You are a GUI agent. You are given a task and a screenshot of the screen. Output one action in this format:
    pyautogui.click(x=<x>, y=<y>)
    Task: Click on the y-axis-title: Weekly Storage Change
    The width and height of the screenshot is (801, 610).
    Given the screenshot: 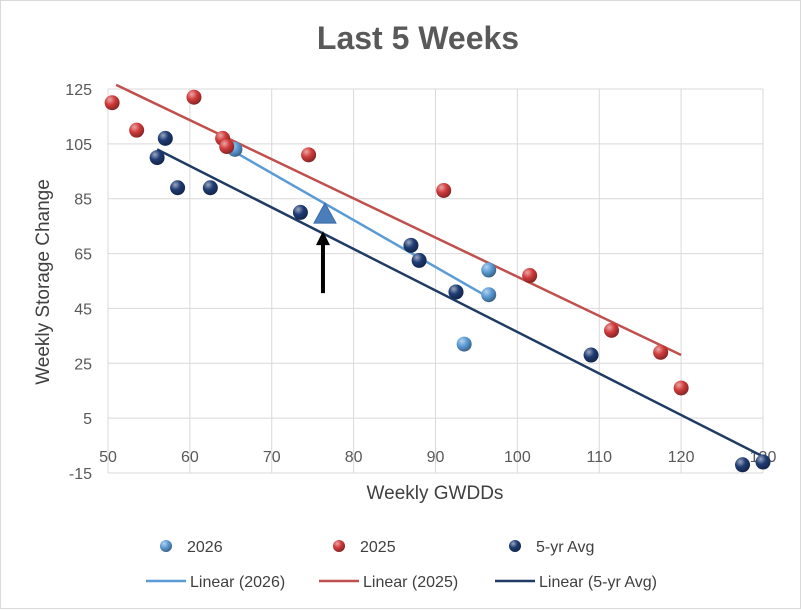 What is the action you would take?
    pyautogui.click(x=43, y=282)
    